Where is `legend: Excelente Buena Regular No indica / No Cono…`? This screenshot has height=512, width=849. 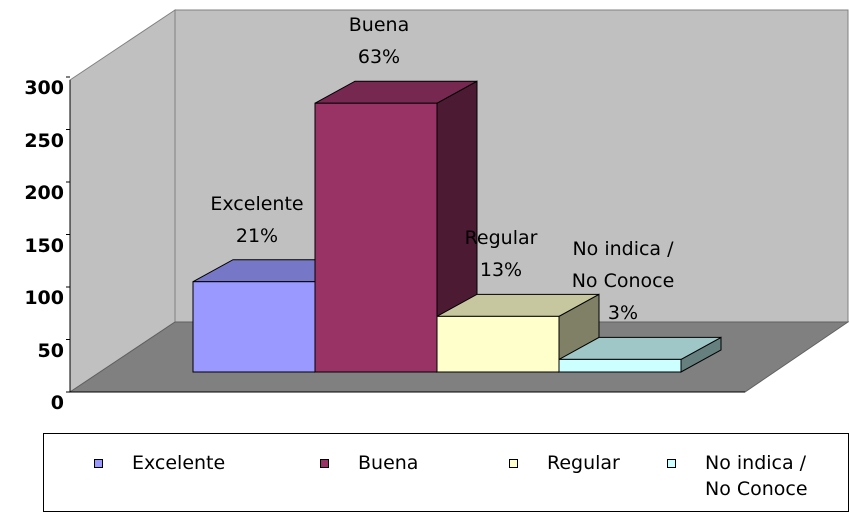 legend: Excelente Buena Regular No indica / No Cono… is located at coordinates (446, 472).